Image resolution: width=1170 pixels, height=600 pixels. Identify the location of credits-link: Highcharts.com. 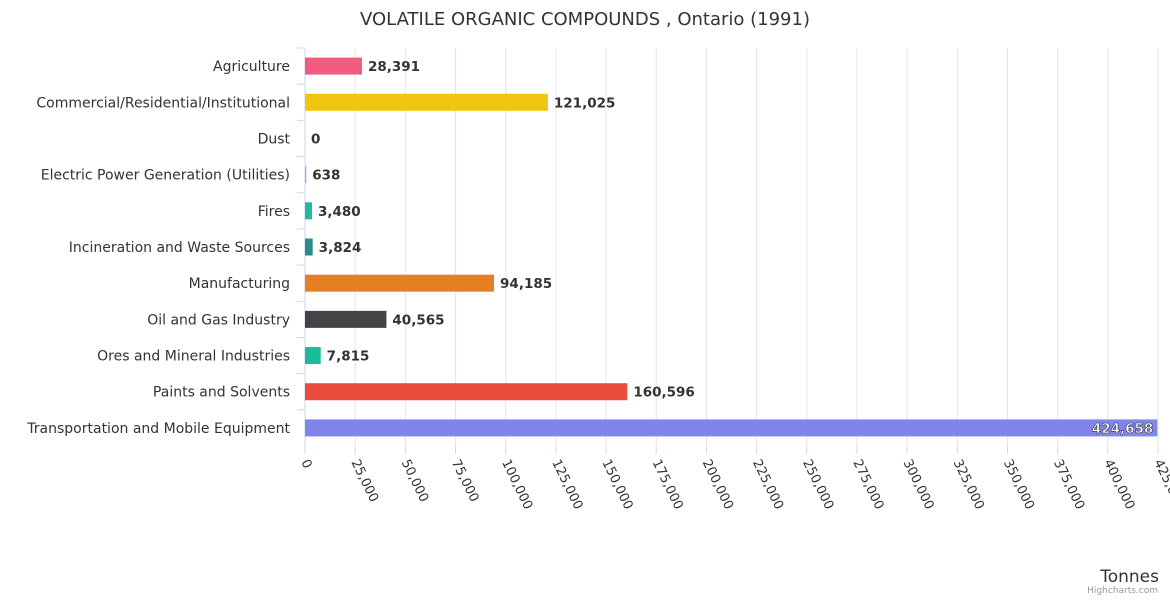
(1122, 591).